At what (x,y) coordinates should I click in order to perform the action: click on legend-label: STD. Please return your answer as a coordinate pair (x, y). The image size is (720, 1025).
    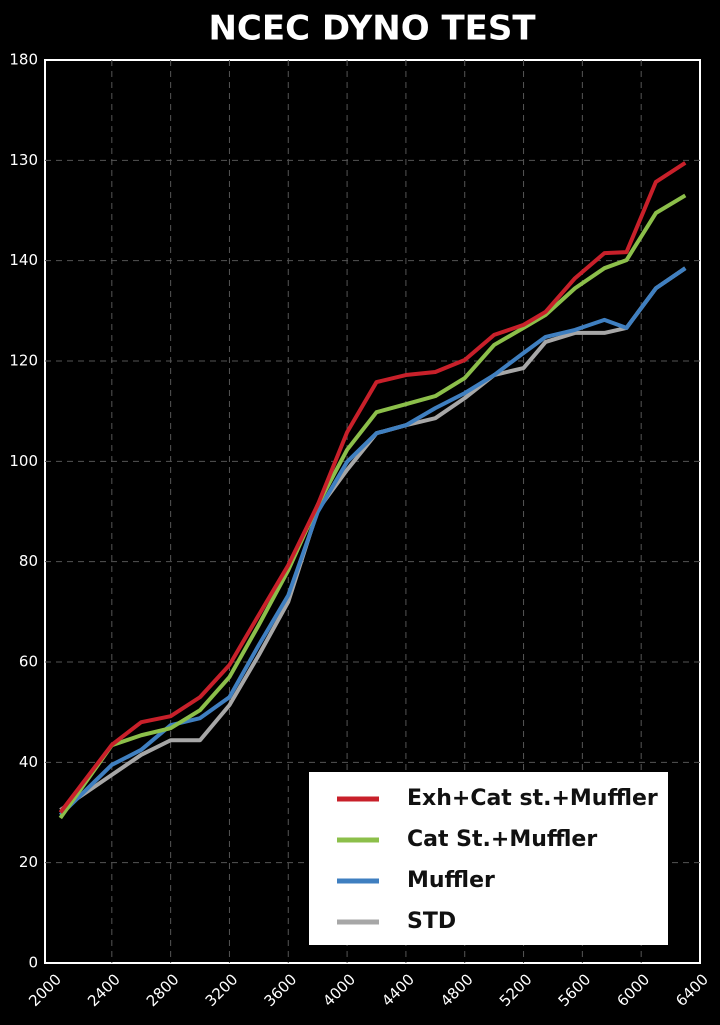
    Looking at the image, I should click on (431, 921).